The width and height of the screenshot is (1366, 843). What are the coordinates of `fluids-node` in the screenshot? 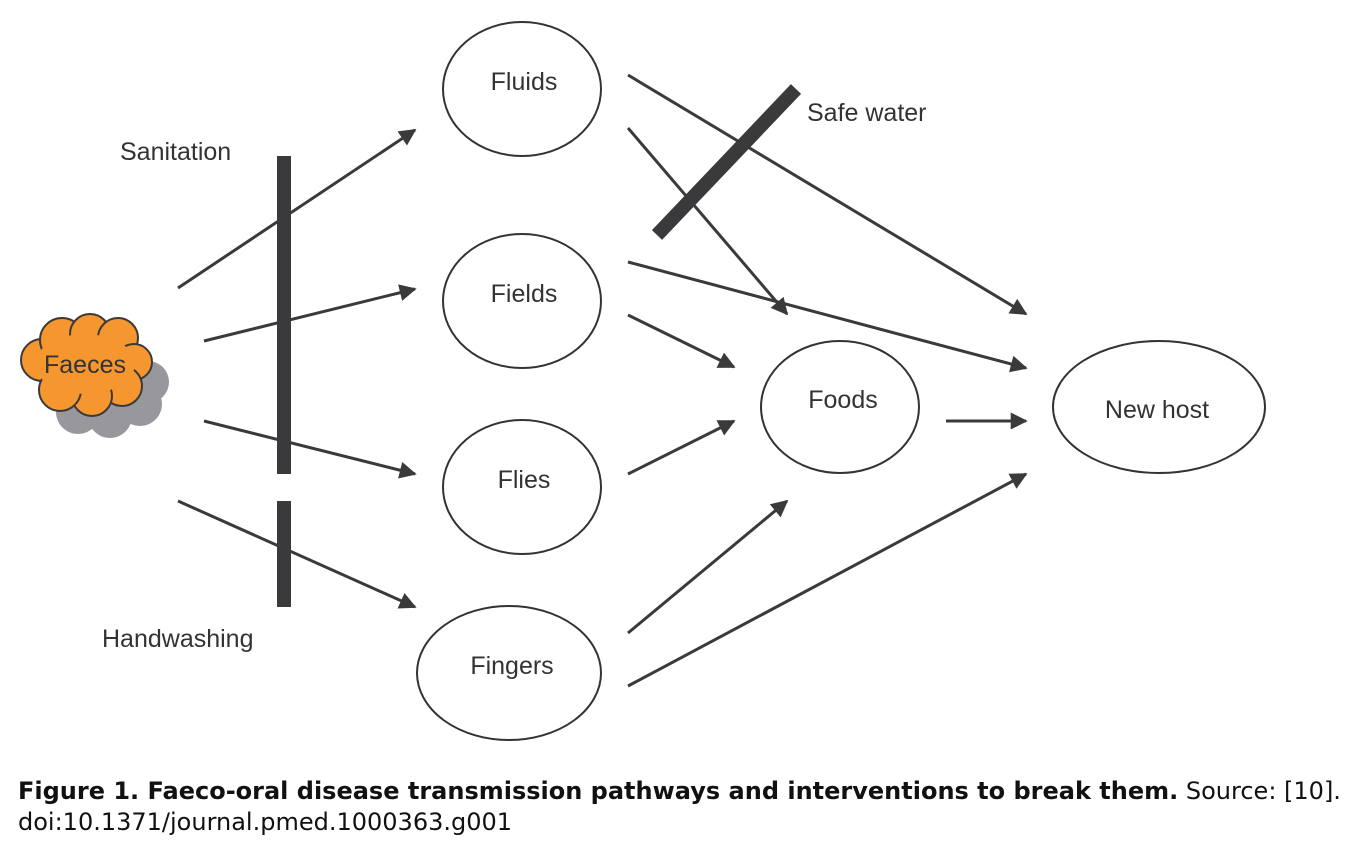 It's located at (522, 89).